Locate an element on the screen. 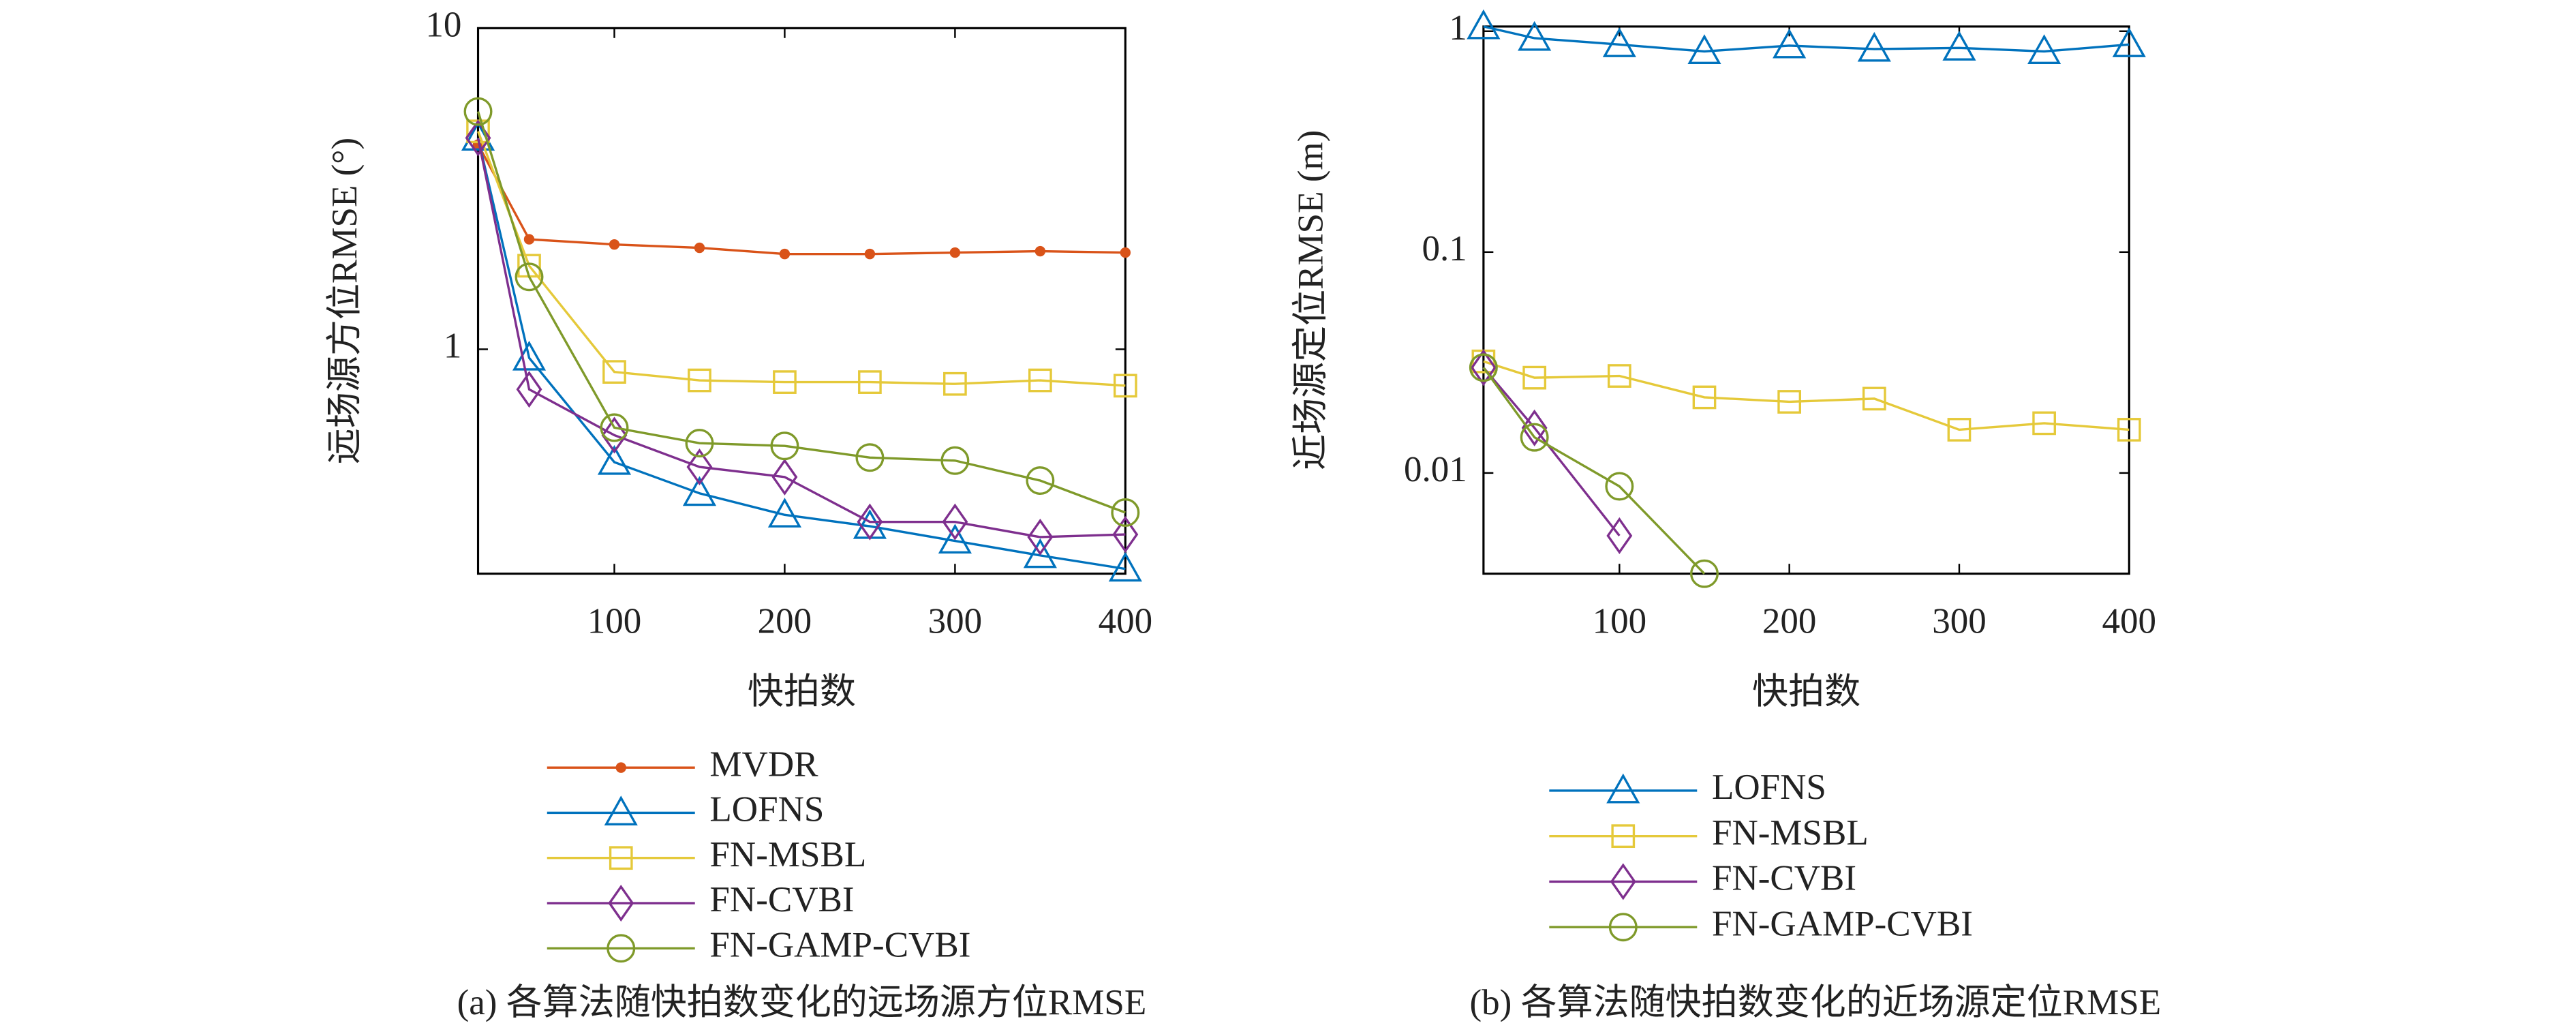 This screenshot has width=2576, height=1034. x-axis-label: 快拍数 is located at coordinates (1806, 692).